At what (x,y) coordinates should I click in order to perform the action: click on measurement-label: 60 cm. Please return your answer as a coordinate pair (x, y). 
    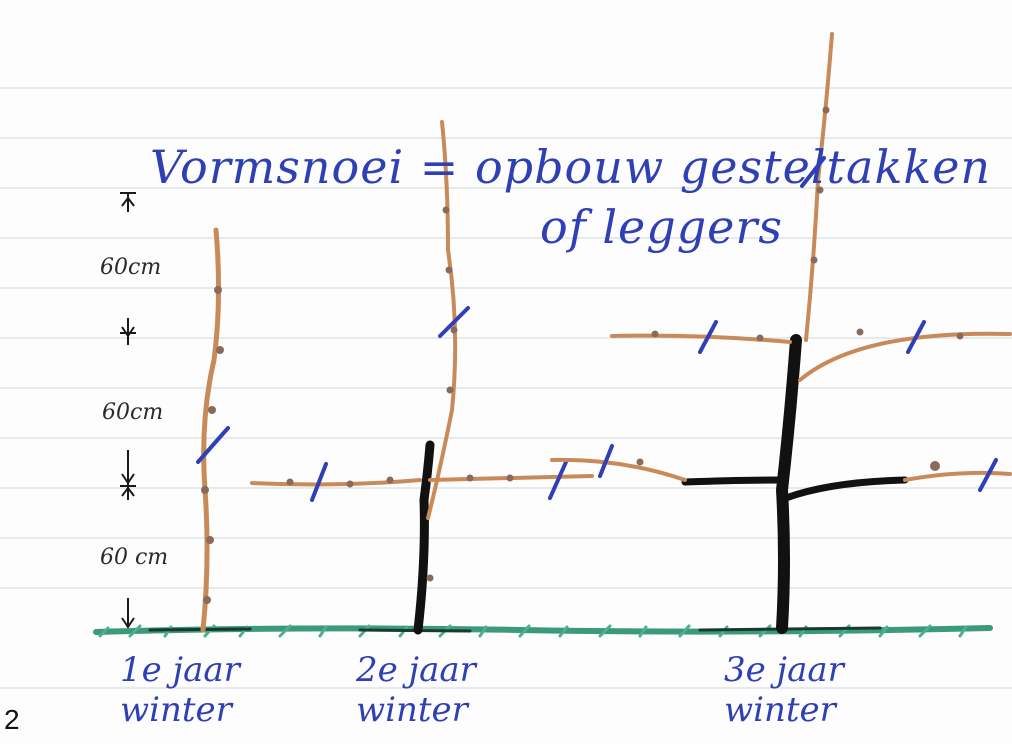
    Looking at the image, I should click on (134, 557).